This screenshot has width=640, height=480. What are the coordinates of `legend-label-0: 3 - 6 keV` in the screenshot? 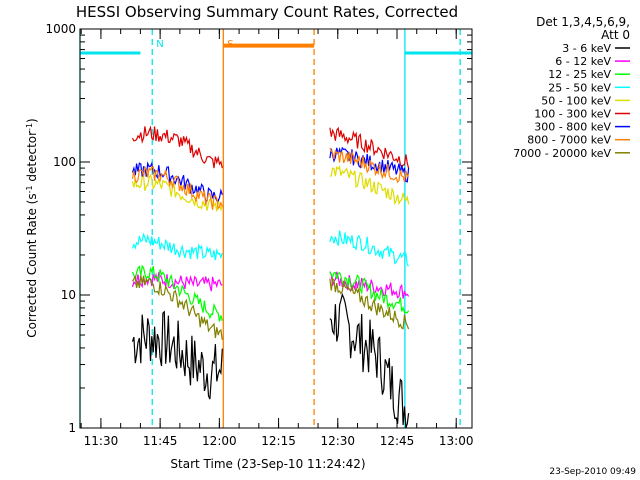 It's located at (586, 48).